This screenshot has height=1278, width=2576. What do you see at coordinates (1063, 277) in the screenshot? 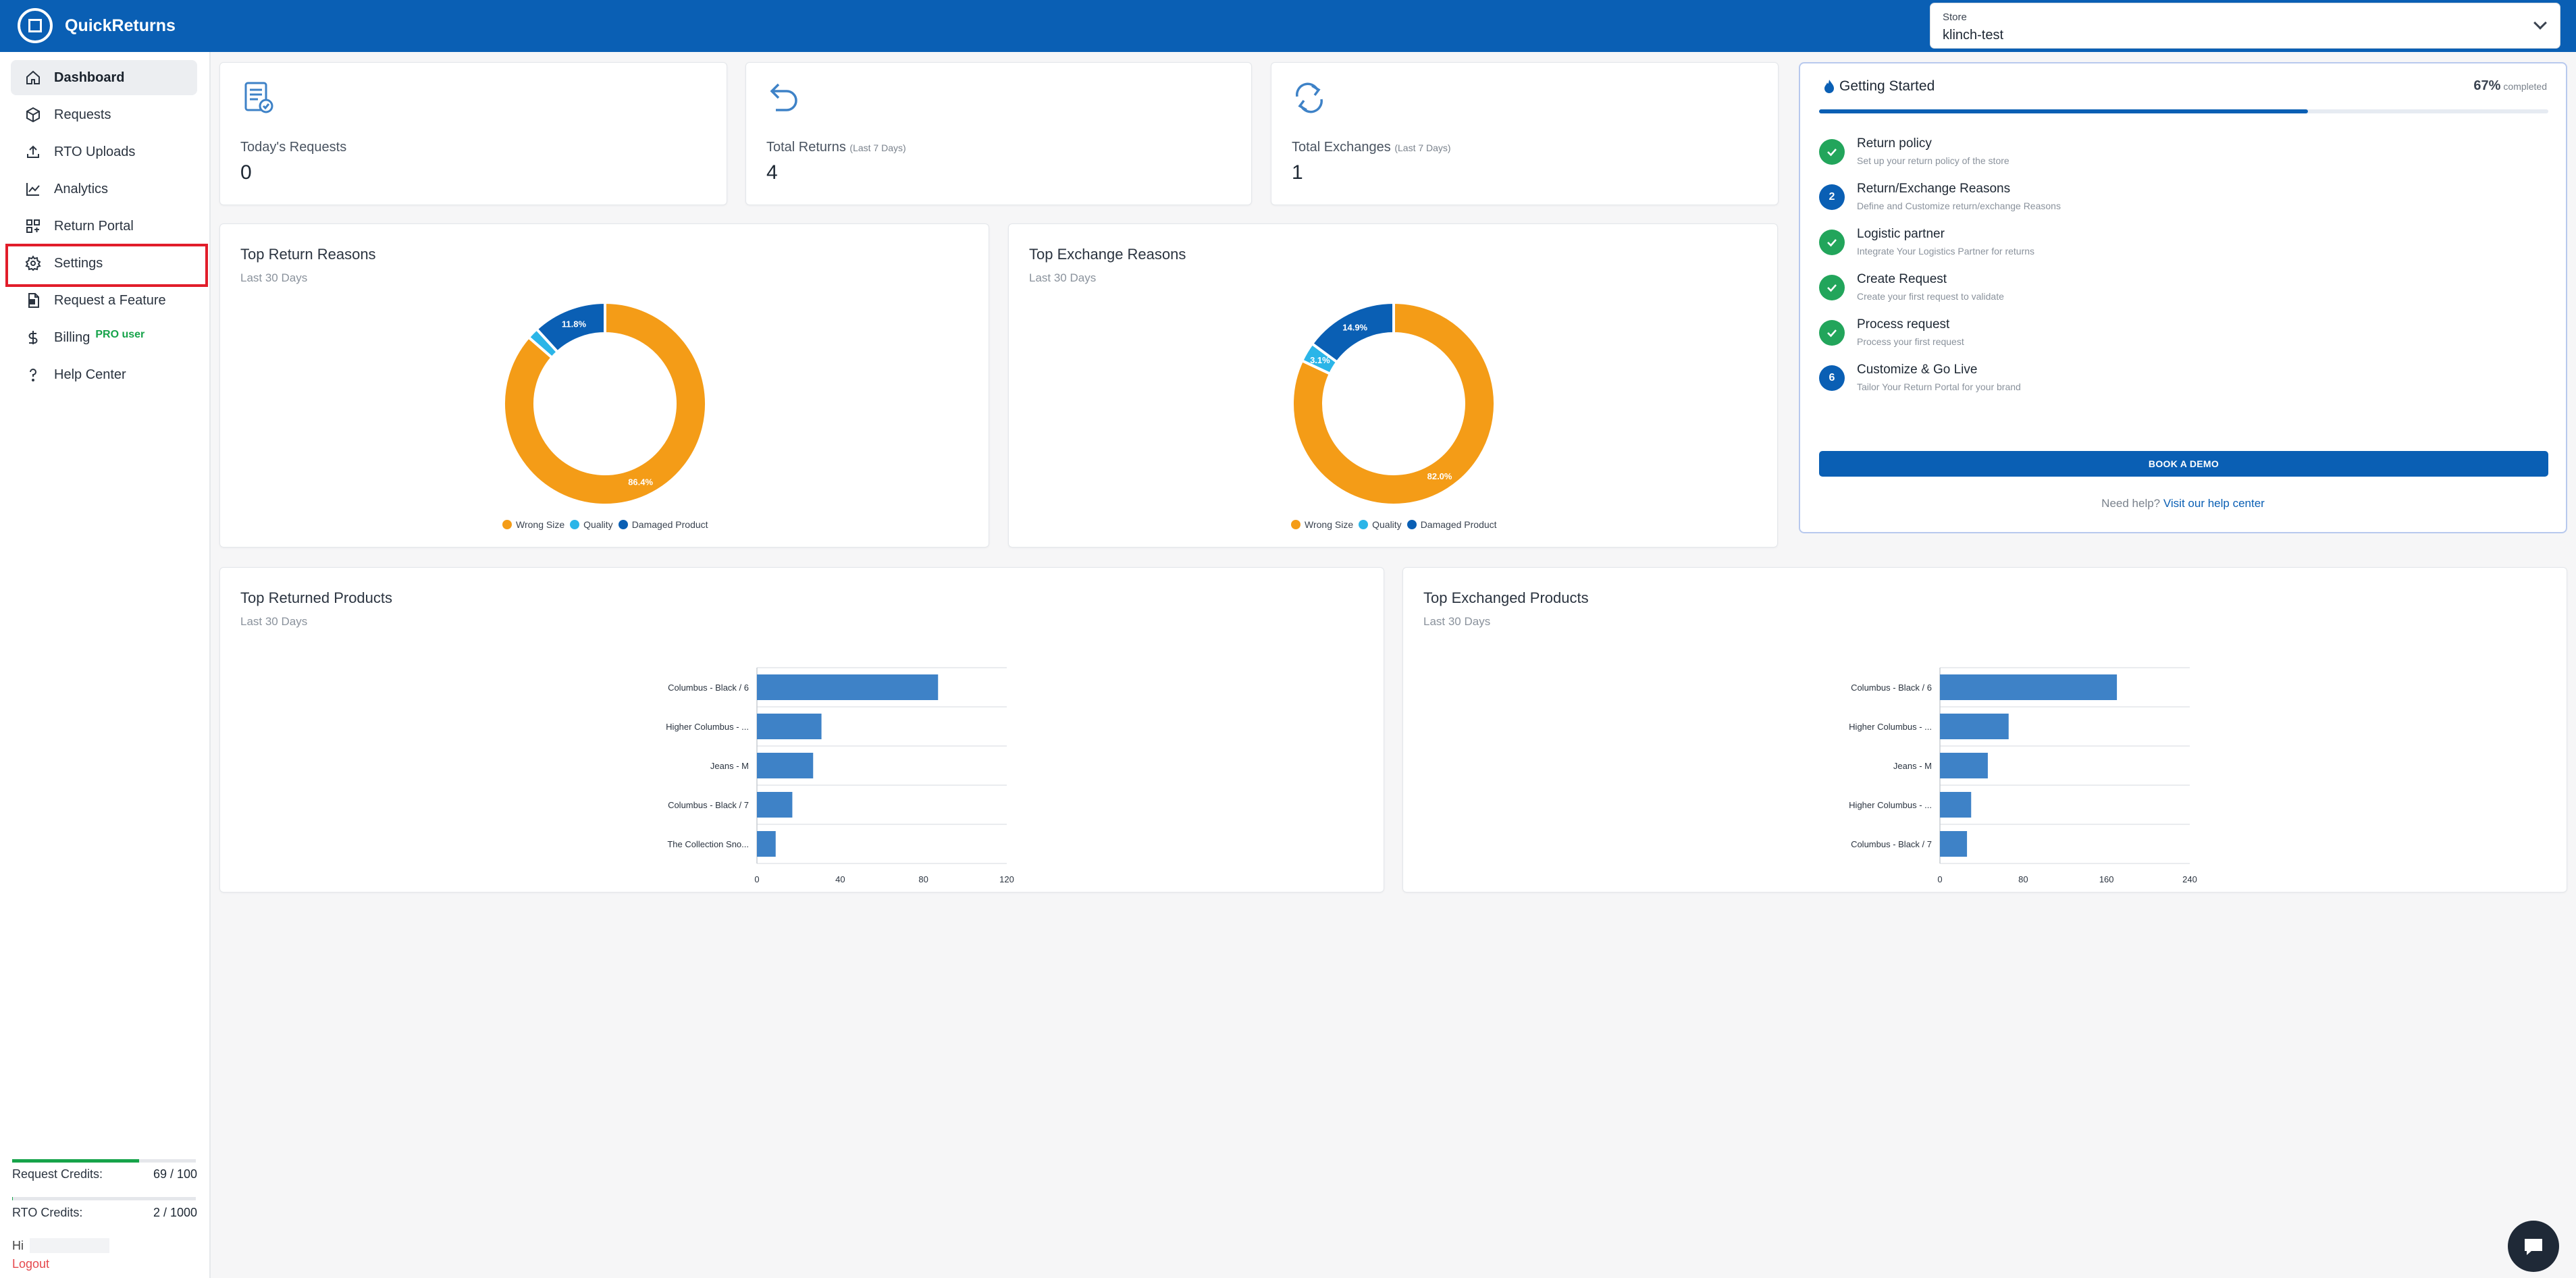
I see `card-subtitle: Last 30 Days` at bounding box center [1063, 277].